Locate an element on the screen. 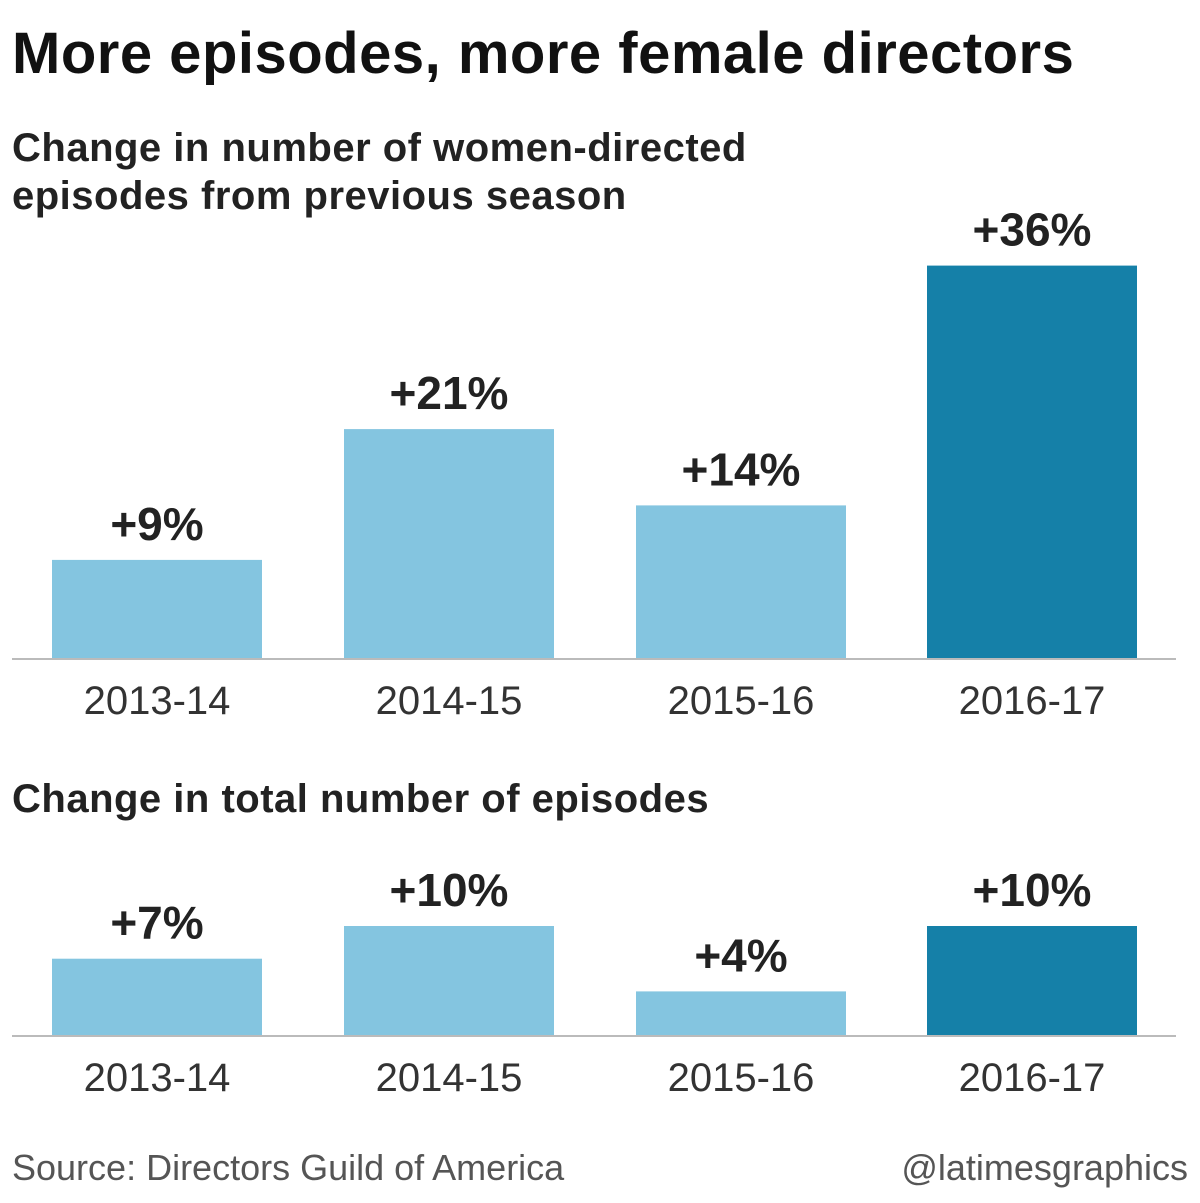 The image size is (1200, 1203). value-label-2014-15: +21% is located at coordinates (449, 393).